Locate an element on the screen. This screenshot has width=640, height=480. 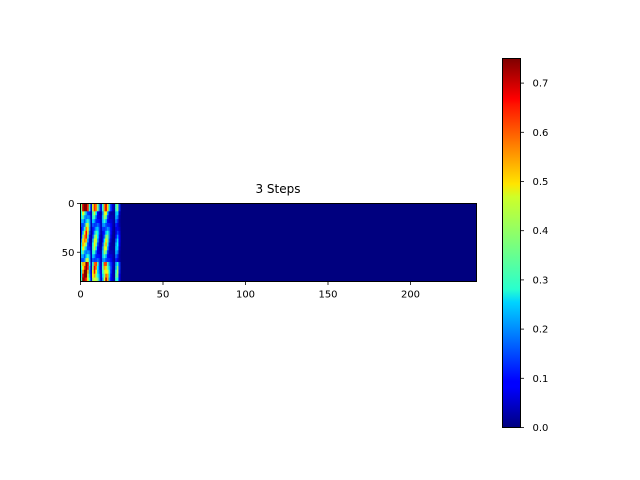
x-tick-label: 100 is located at coordinates (245, 295).